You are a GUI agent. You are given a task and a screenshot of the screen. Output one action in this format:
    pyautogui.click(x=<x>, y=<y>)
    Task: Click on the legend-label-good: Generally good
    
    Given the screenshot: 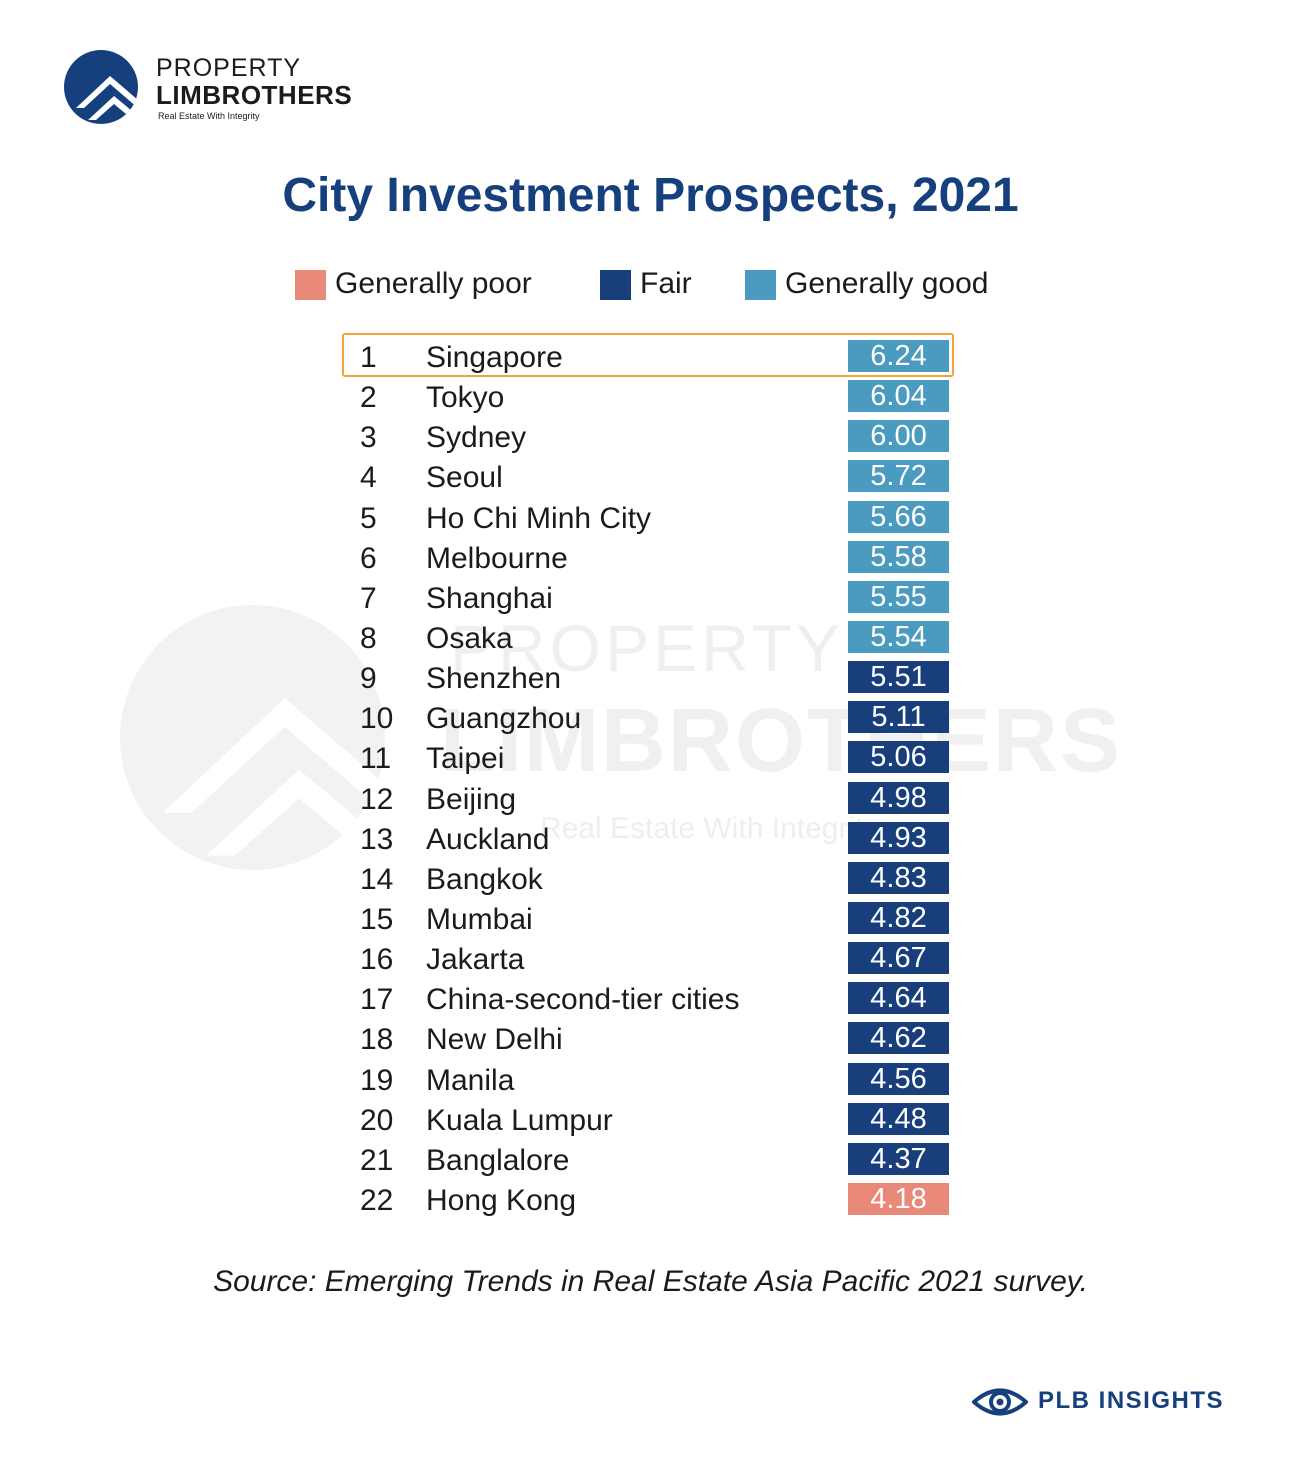 What is the action you would take?
    pyautogui.click(x=887, y=283)
    